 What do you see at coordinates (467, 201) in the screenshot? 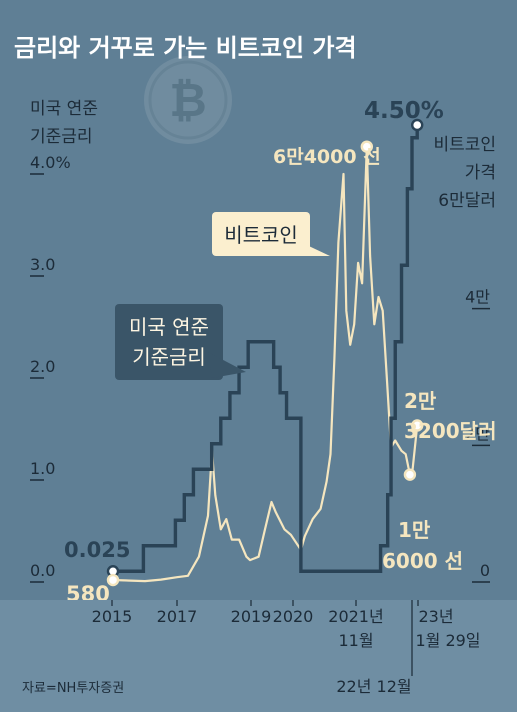
I see `right-axis-label-line3: 6만달러` at bounding box center [467, 201].